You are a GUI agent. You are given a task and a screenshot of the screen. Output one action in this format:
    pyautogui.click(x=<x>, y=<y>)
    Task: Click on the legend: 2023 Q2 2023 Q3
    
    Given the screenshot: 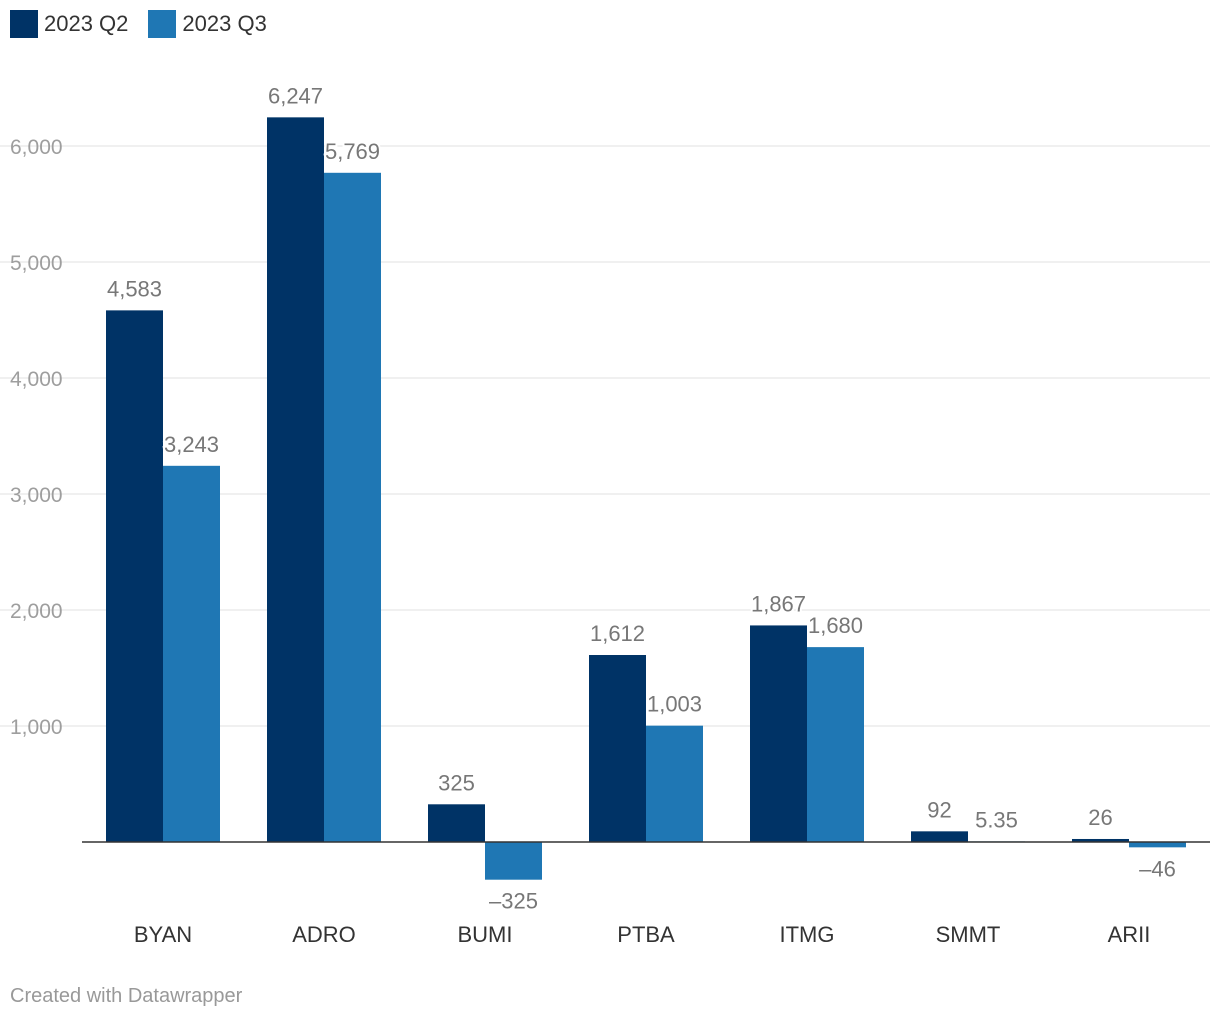 What is the action you would take?
    pyautogui.click(x=138, y=24)
    